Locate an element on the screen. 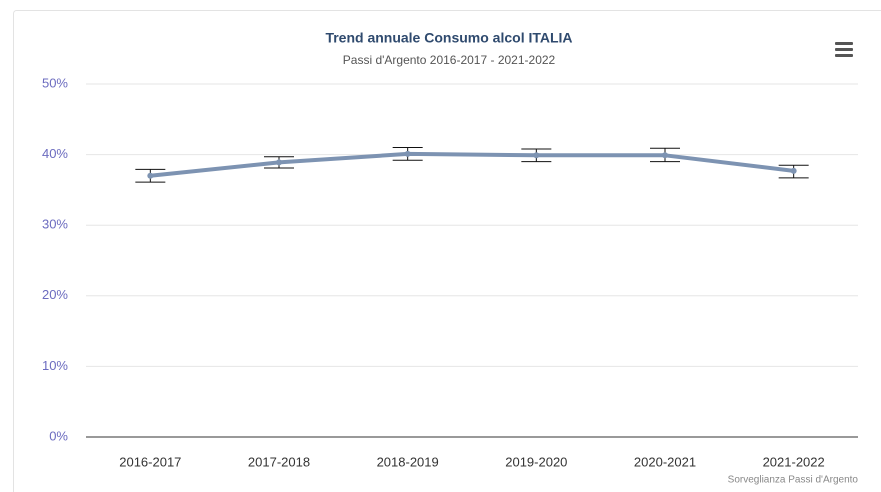 The height and width of the screenshot is (492, 881). x-tick-label: 2019-2020 is located at coordinates (536, 461).